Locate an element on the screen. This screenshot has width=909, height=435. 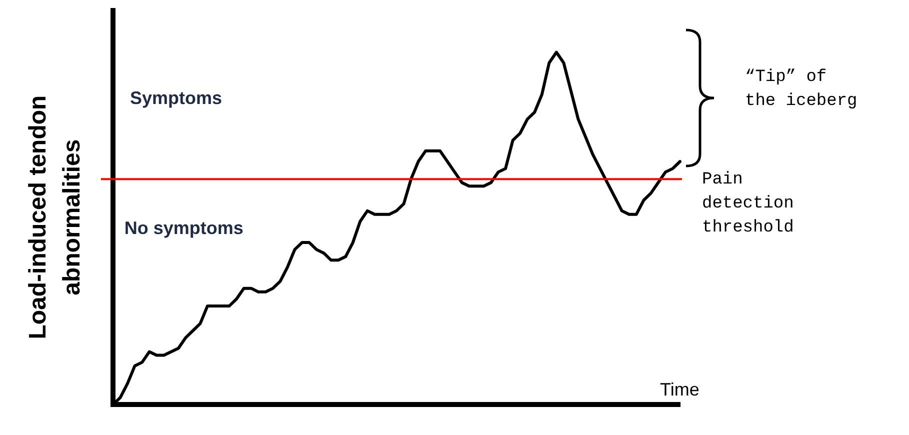
annotation: Symptoms is located at coordinates (176, 98).